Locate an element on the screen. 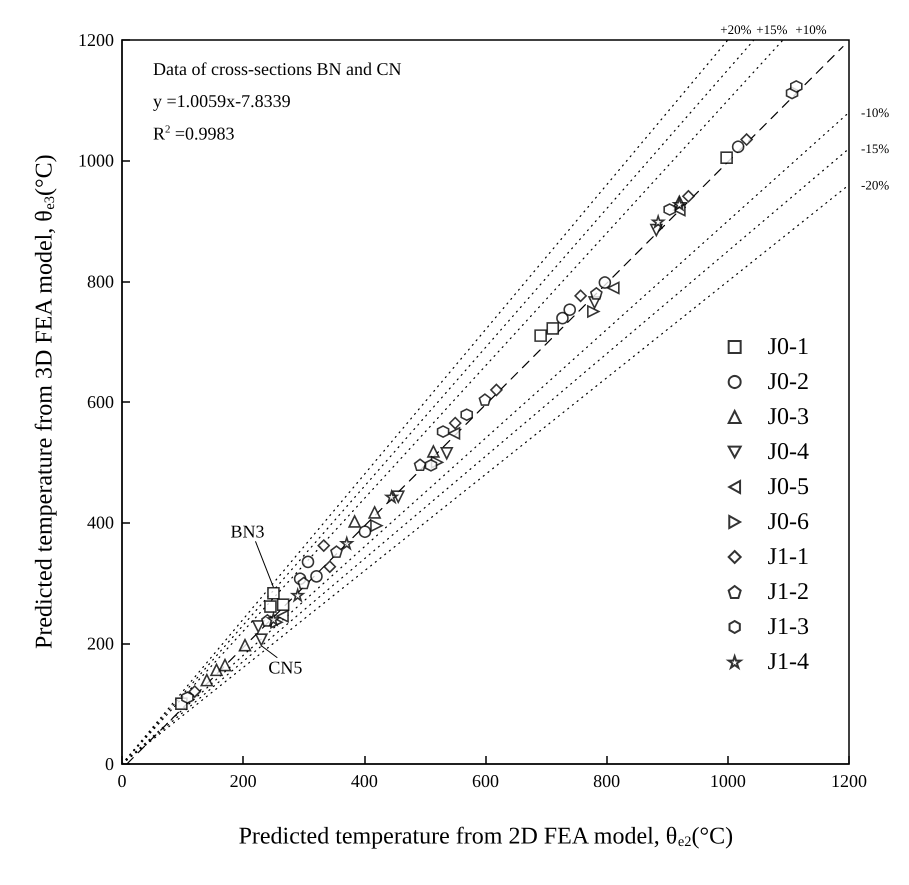 The height and width of the screenshot is (885, 909). legend-label: J1-2 is located at coordinates (789, 592).